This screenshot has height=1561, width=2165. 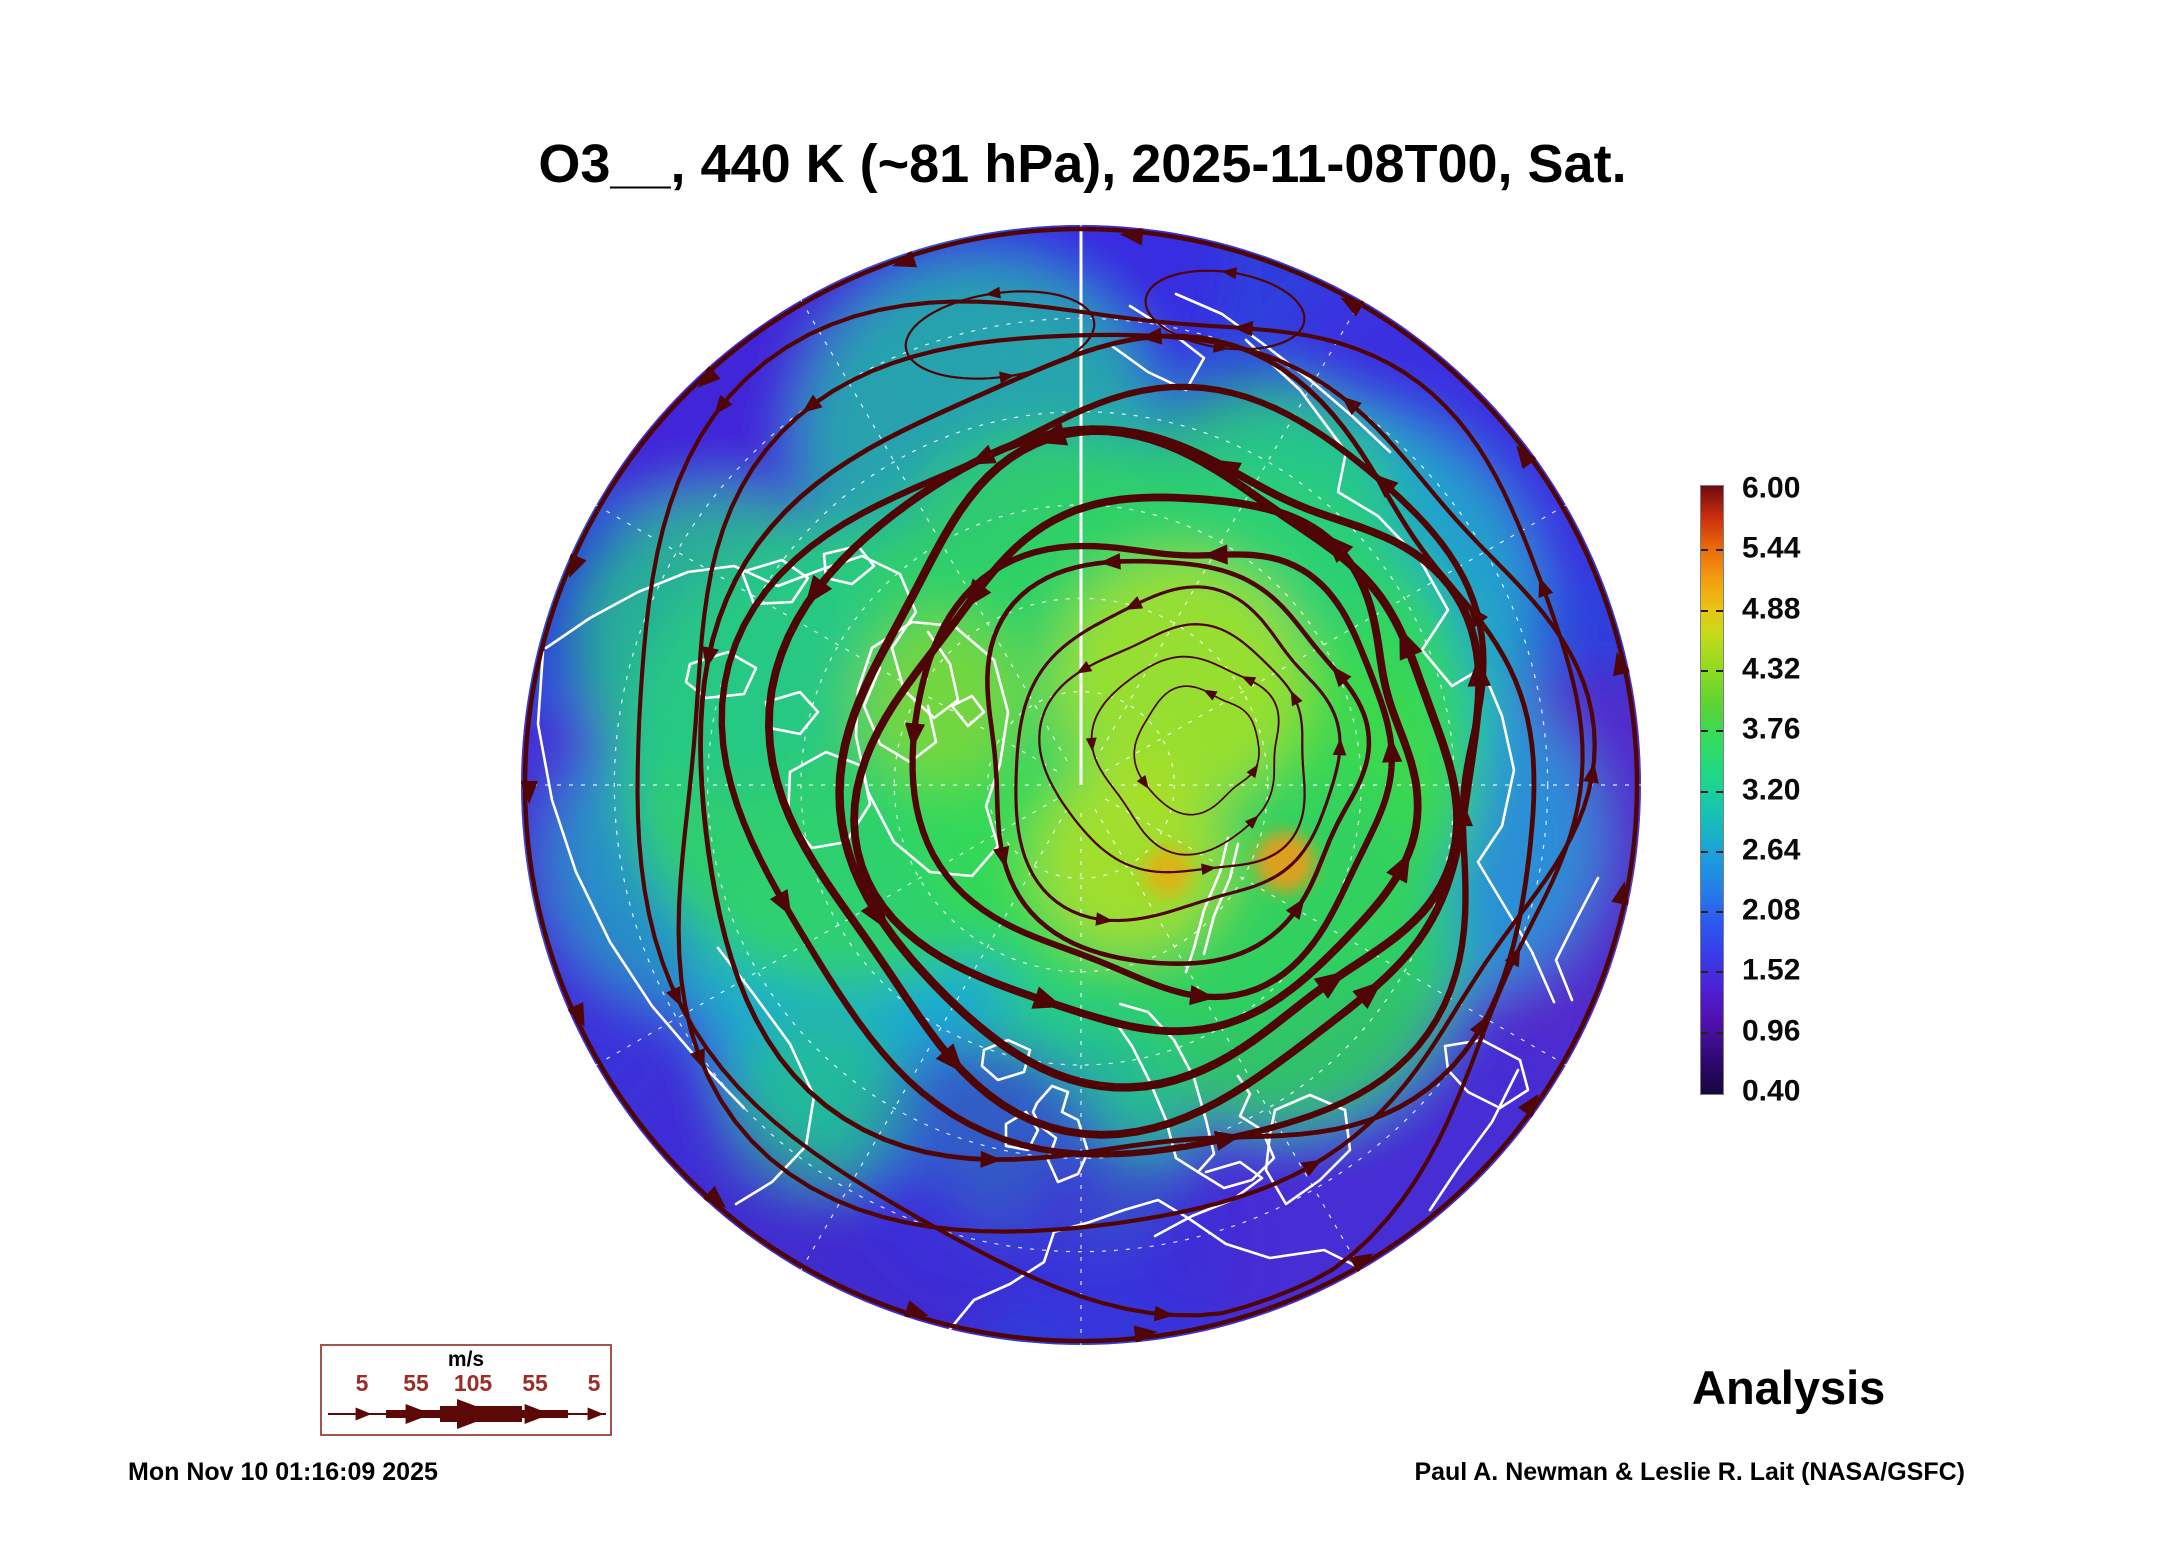 I want to click on colorbar-tick-label: 5.44, so click(x=1771, y=548).